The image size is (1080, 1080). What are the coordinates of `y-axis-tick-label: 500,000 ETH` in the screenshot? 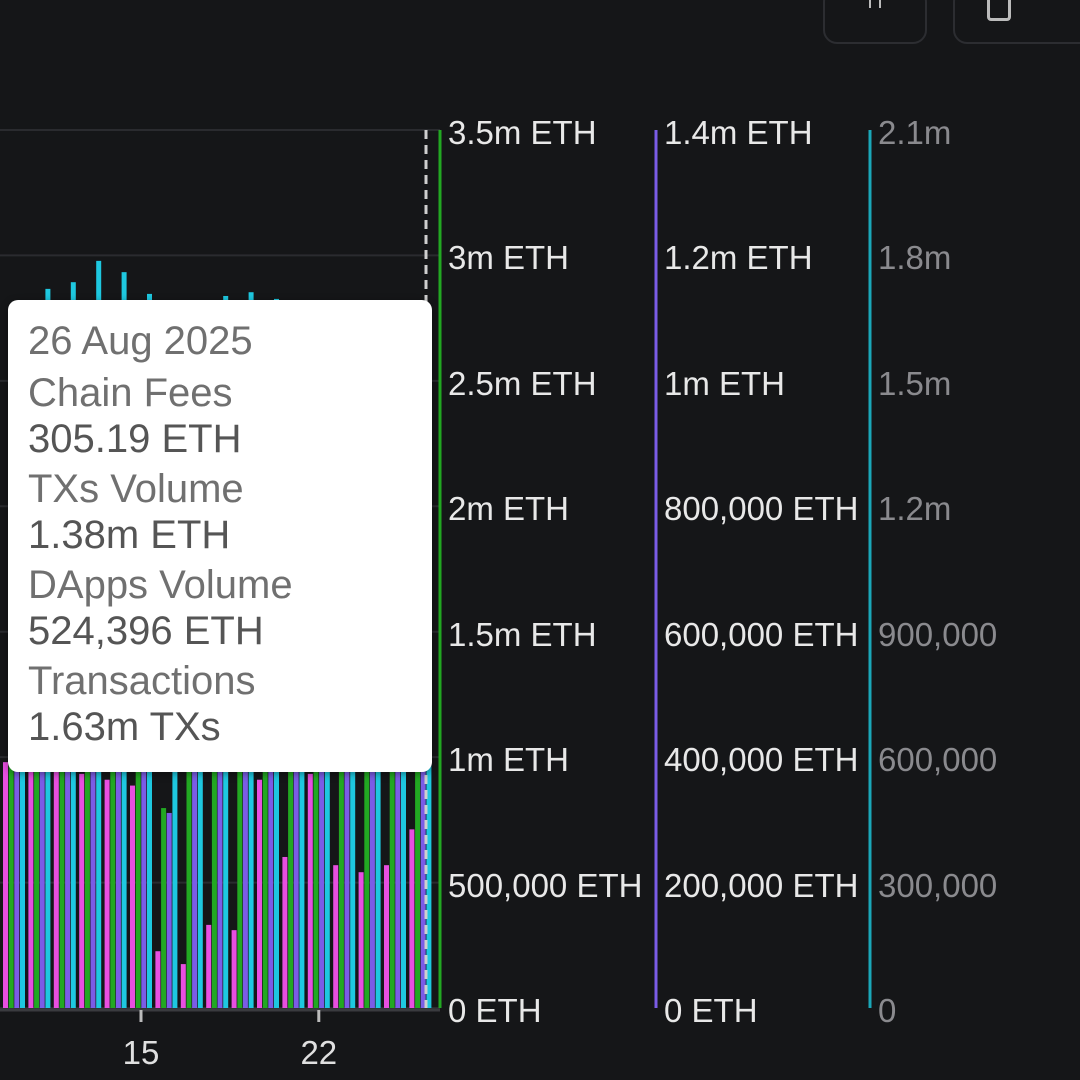 It's located at (545, 885).